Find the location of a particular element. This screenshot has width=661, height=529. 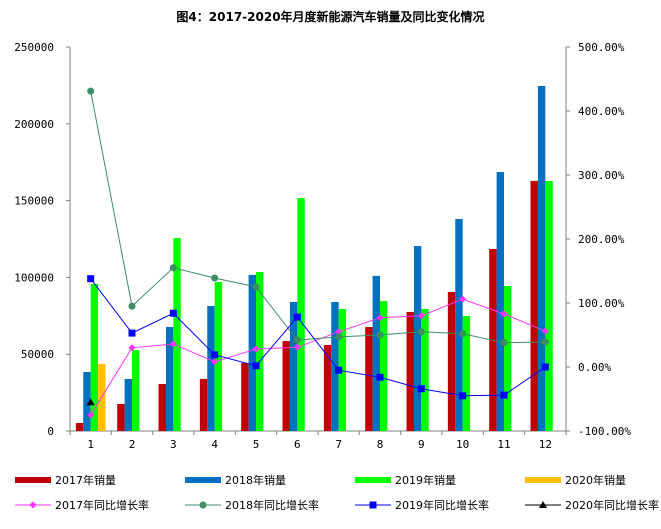

left-tick-label: 50000 is located at coordinates (37, 354).